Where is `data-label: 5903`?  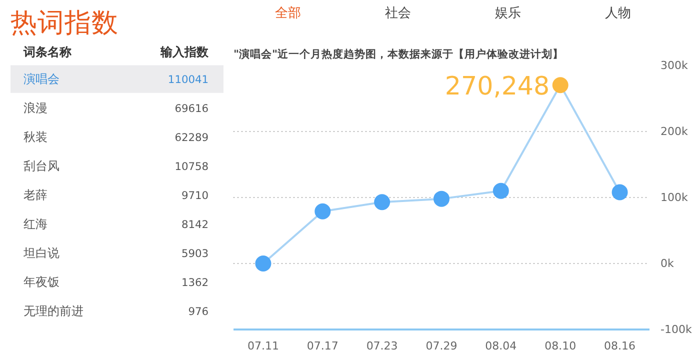
data-label: 5903 is located at coordinates (195, 253).